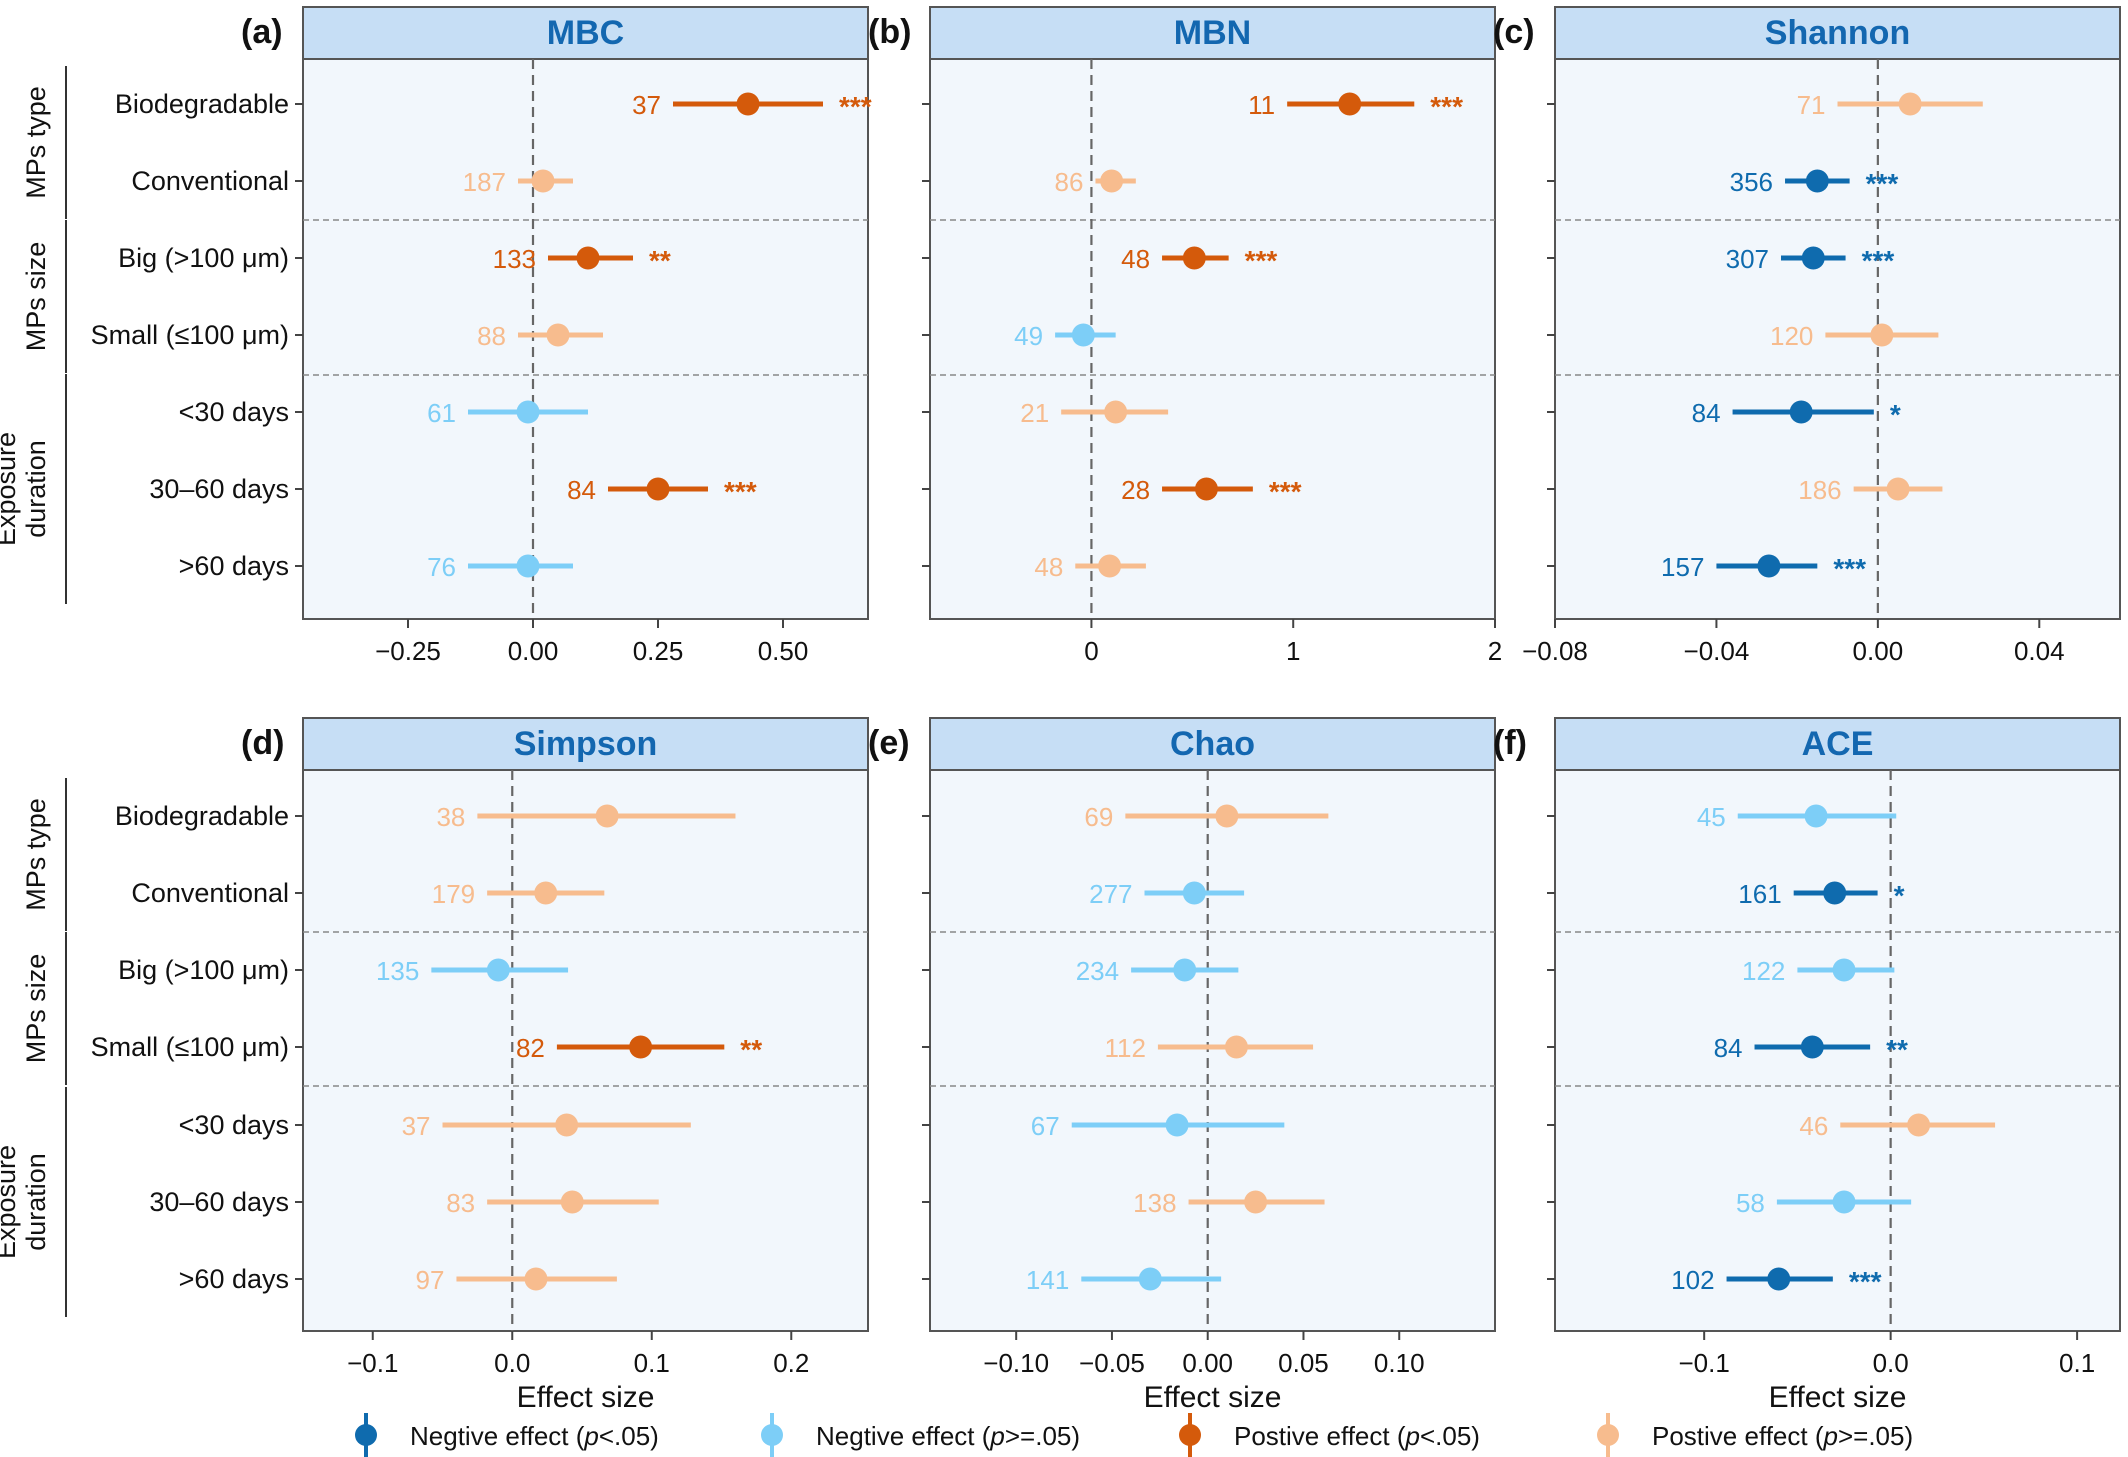 The image size is (2128, 1457). What do you see at coordinates (1897, 1126) in the screenshot?
I see `effect-point: 46` at bounding box center [1897, 1126].